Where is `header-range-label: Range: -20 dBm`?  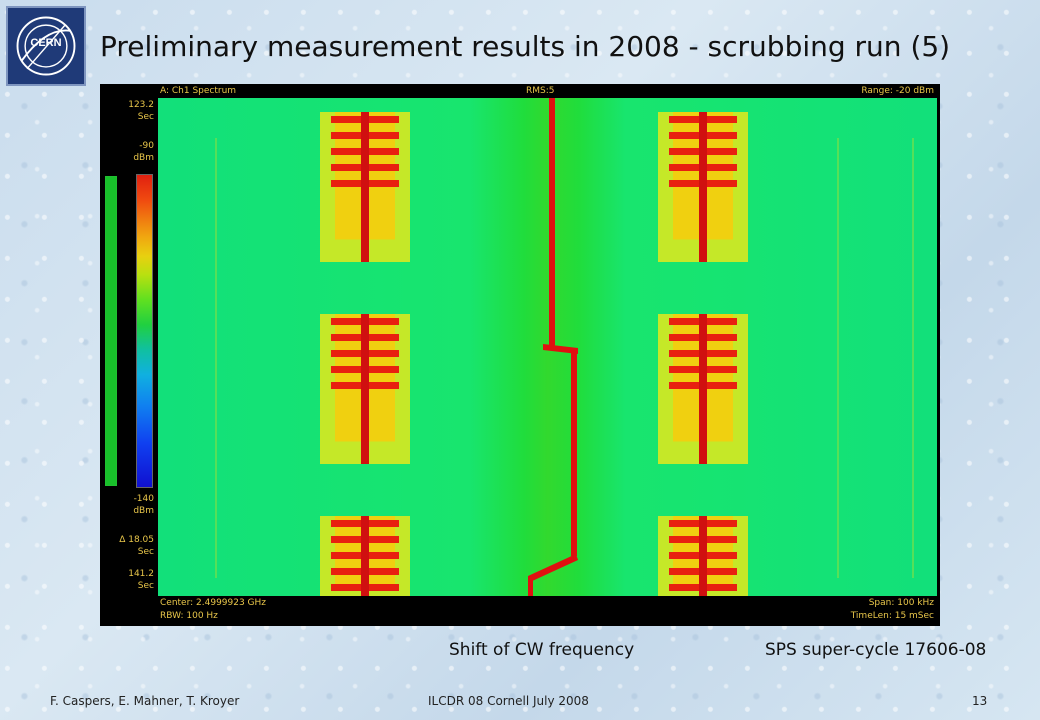 header-range-label: Range: -20 dBm is located at coordinates (897, 91).